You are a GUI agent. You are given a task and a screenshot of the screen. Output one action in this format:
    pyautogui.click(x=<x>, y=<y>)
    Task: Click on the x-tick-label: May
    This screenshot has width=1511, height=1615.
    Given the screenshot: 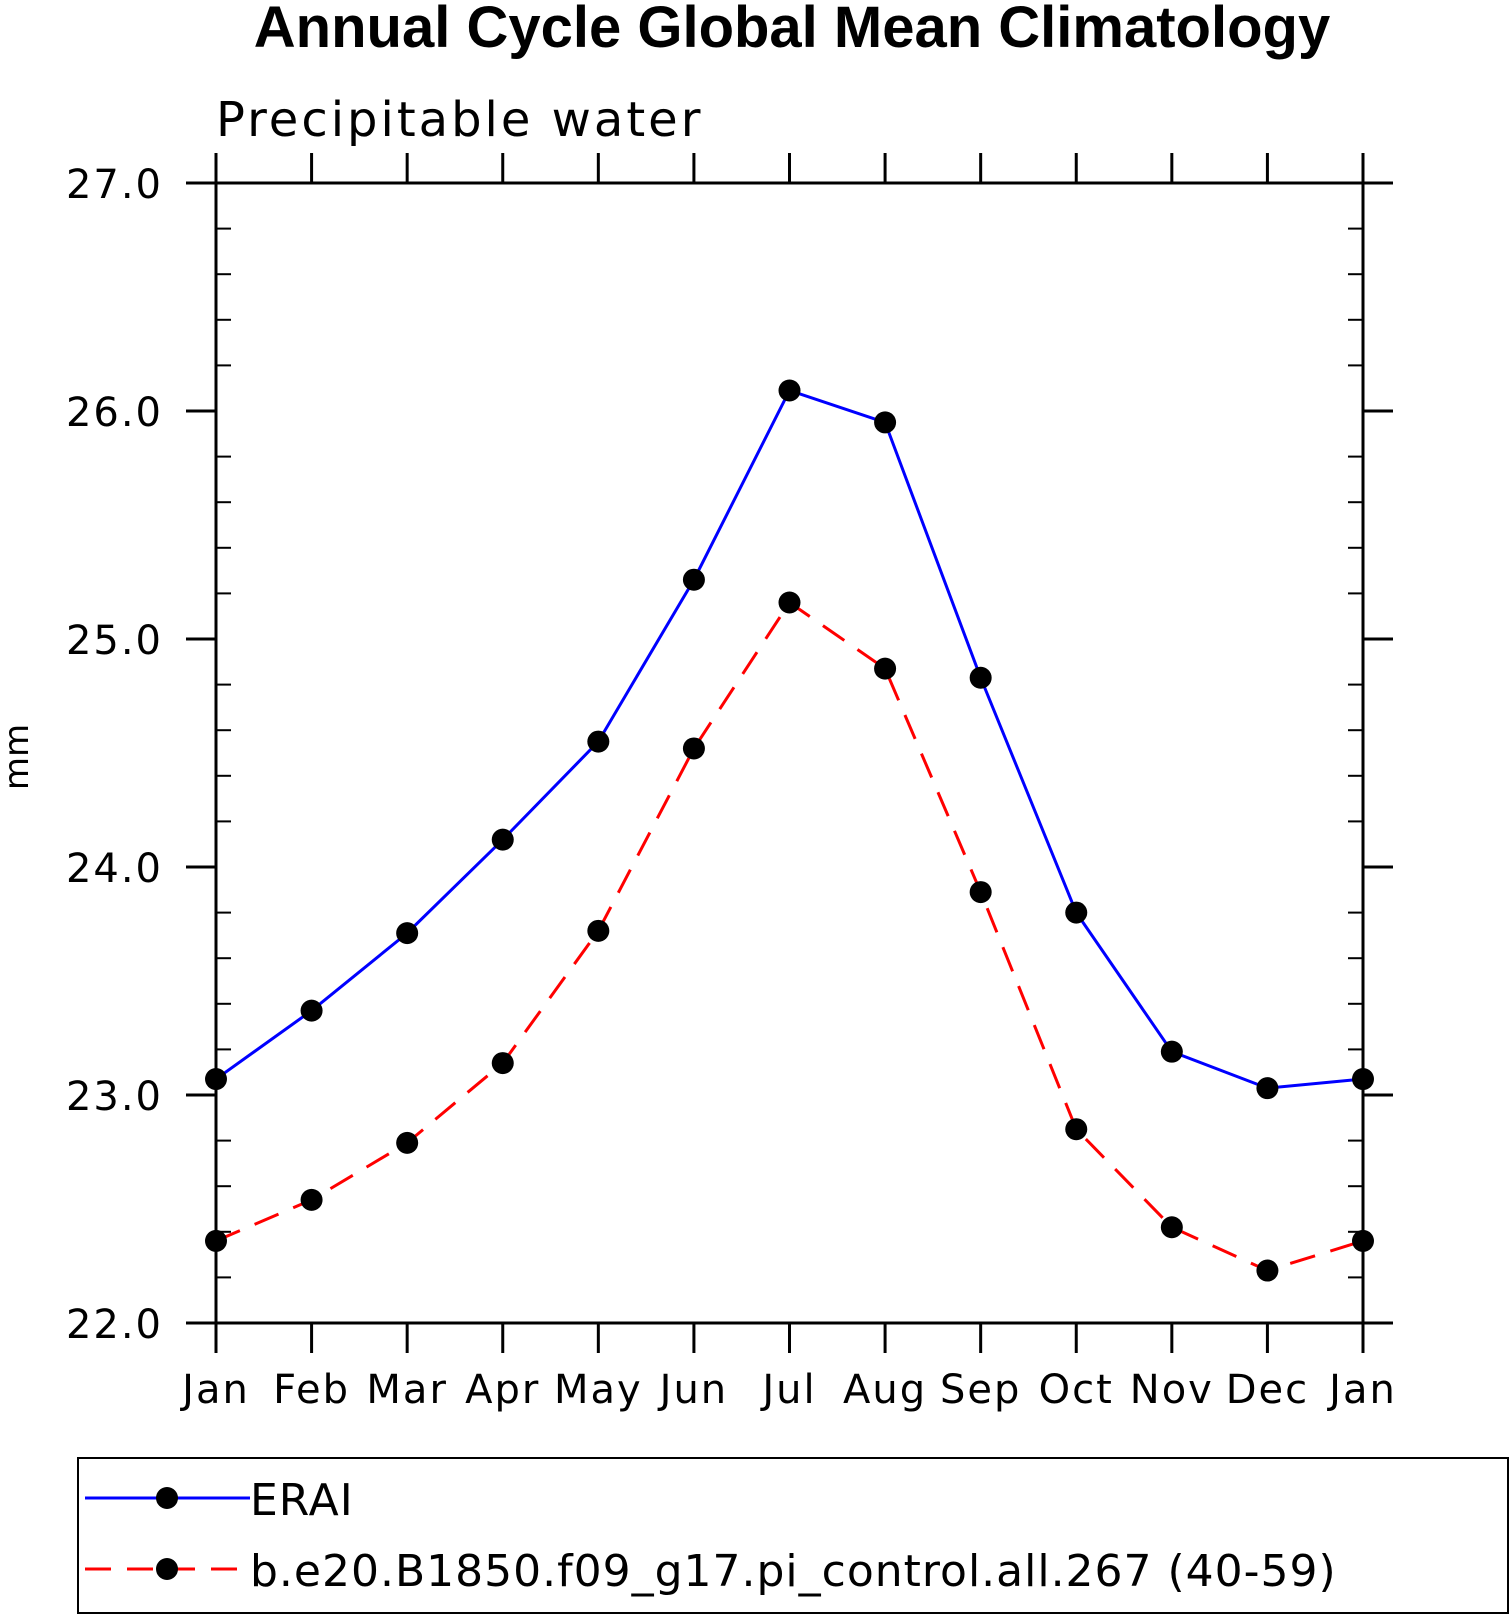 What is the action you would take?
    pyautogui.click(x=598, y=1390)
    